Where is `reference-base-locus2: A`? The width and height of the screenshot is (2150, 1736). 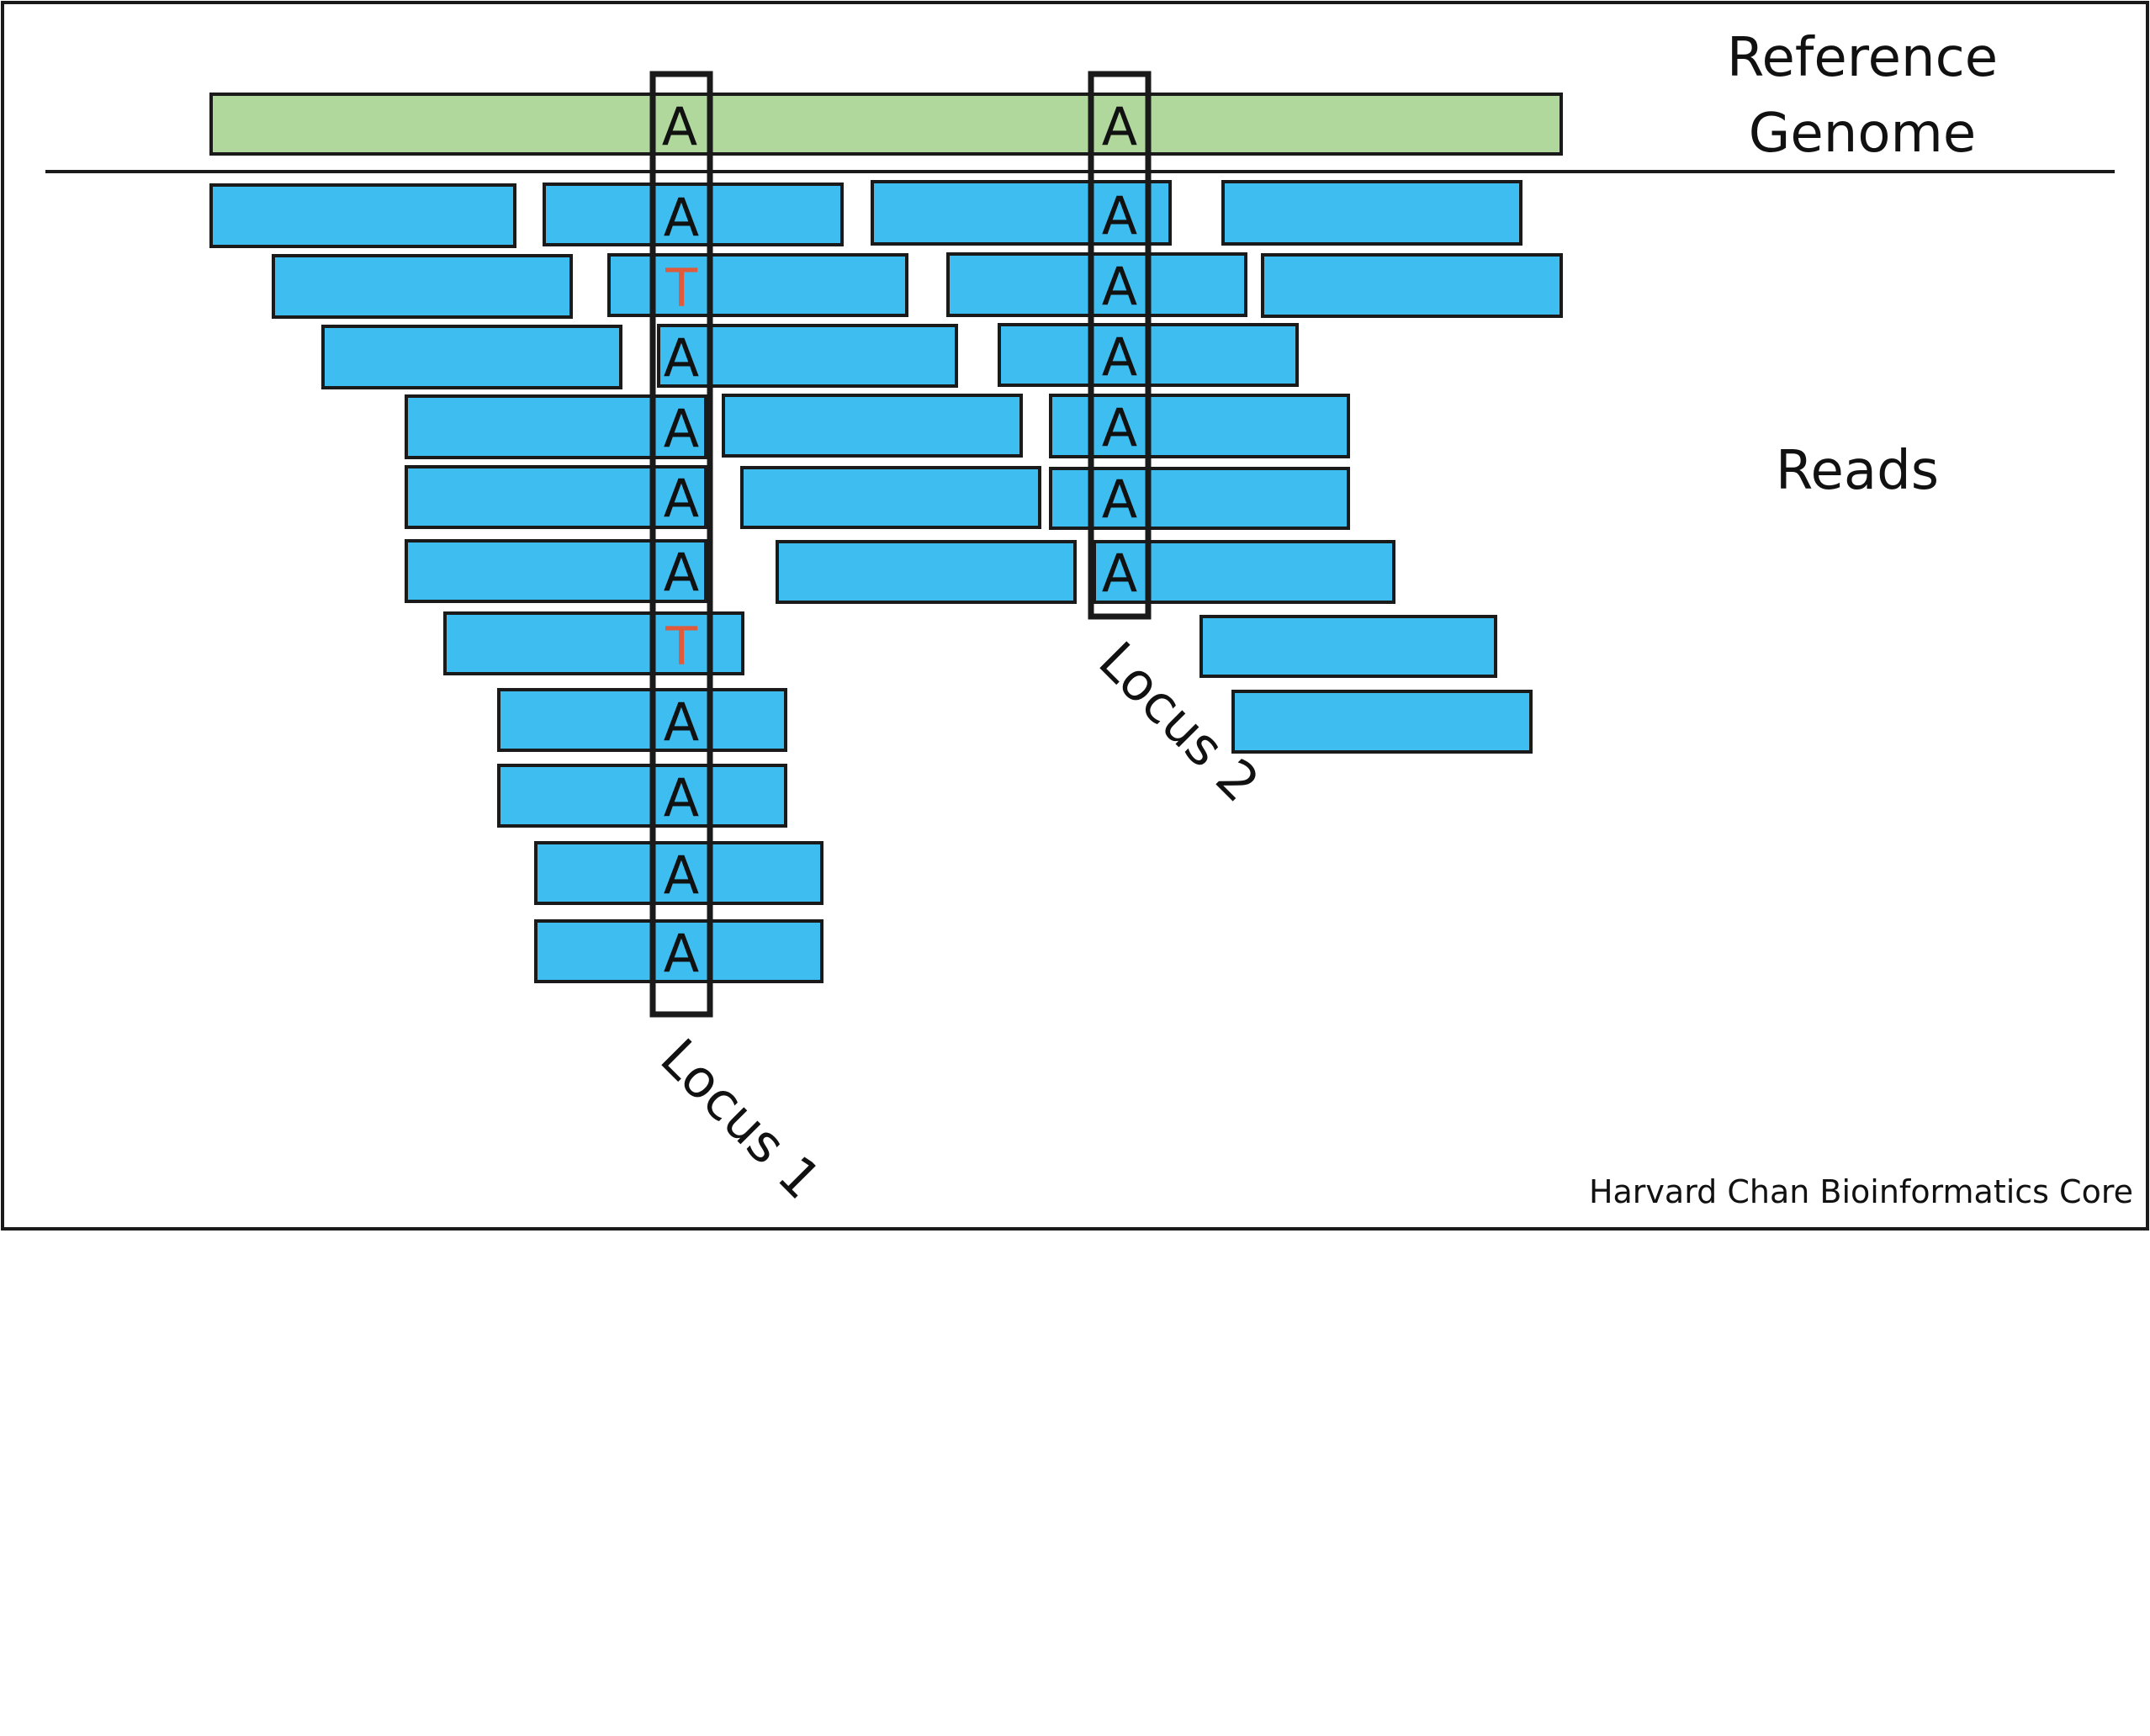
reference-base-locus2: A is located at coordinates (1120, 126).